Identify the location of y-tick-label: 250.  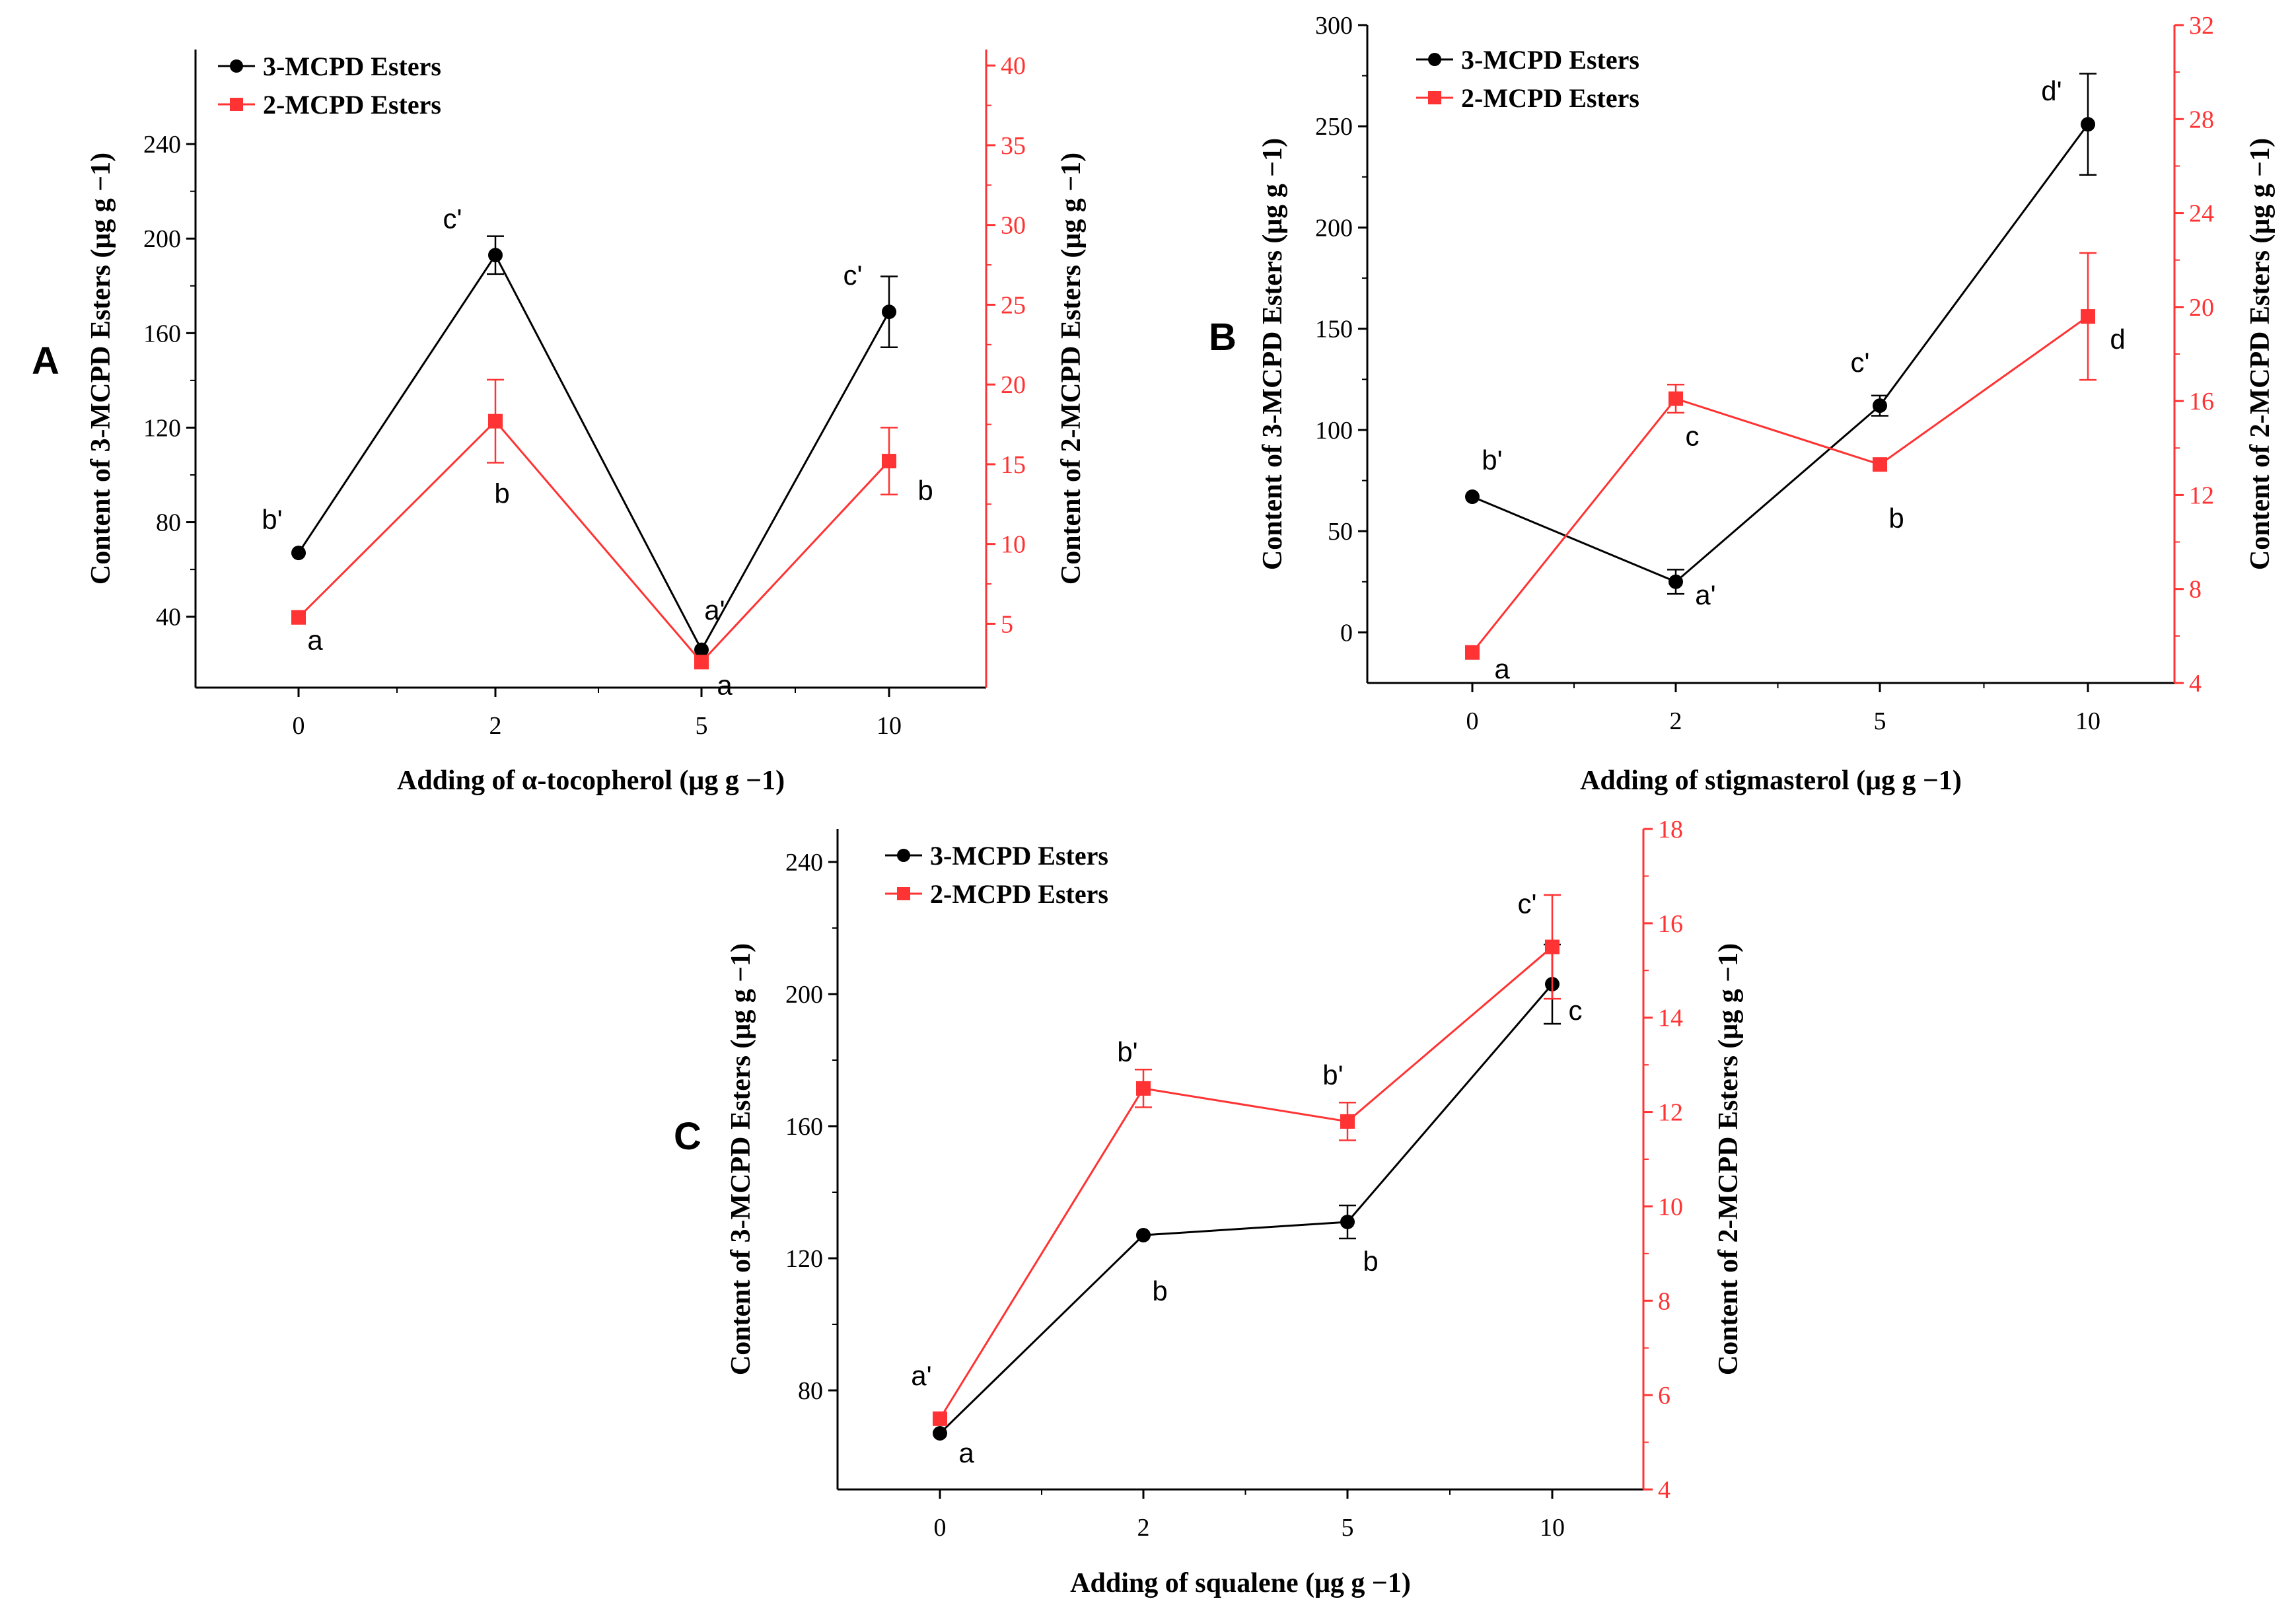
(1334, 127).